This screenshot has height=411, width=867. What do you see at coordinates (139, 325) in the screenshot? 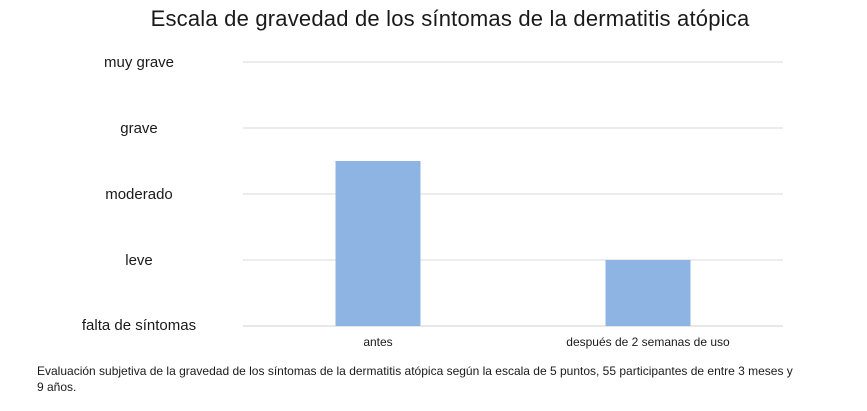
I see `y-tick-label: falta de síntomas` at bounding box center [139, 325].